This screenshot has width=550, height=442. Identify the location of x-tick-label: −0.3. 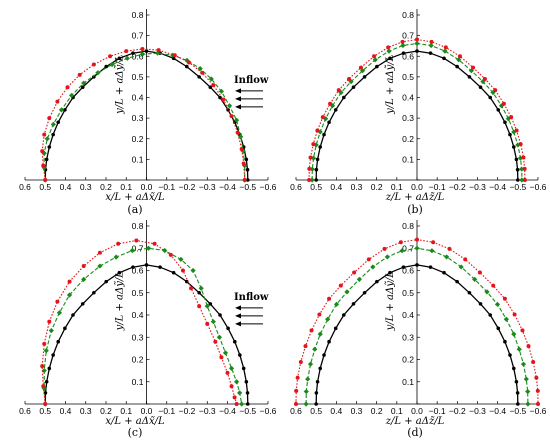
(207, 187).